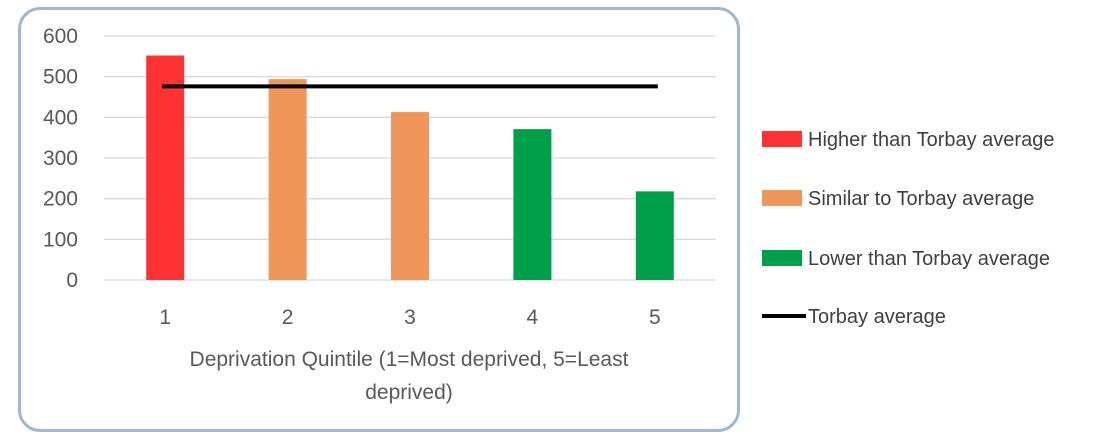 This screenshot has width=1106, height=440. I want to click on x-tick-label: 4, so click(533, 317).